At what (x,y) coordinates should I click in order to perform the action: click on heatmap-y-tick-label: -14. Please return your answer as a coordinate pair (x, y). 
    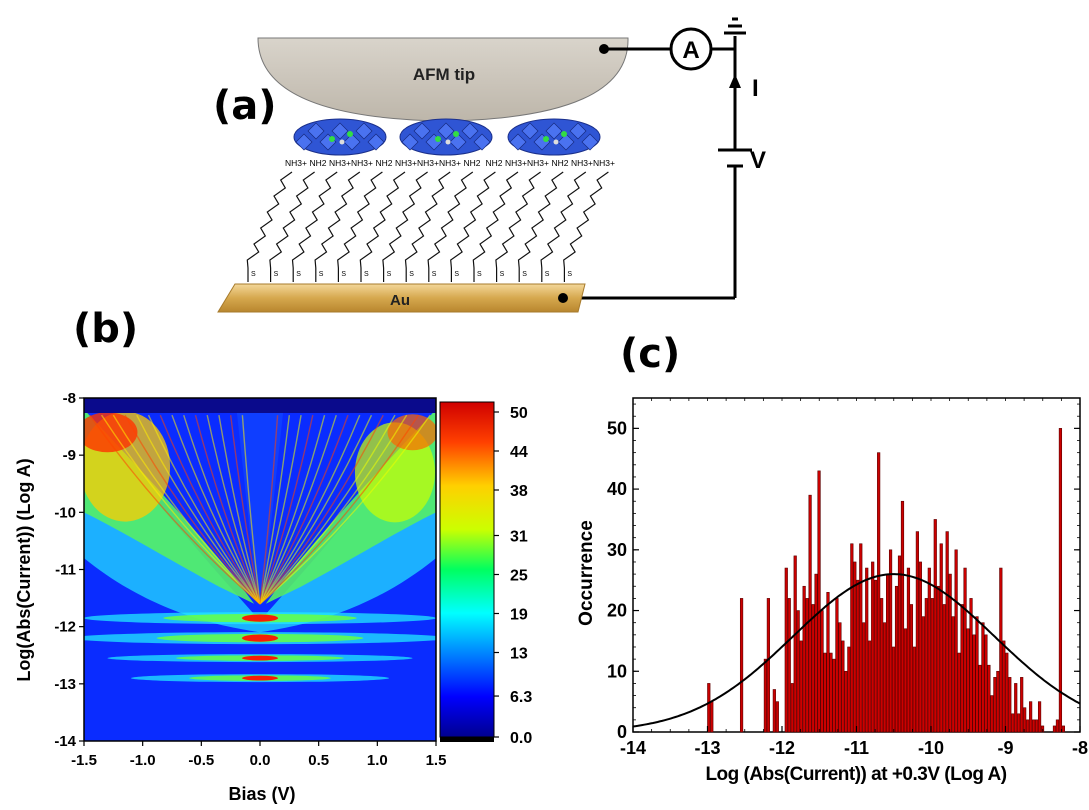
    Looking at the image, I should click on (65, 741).